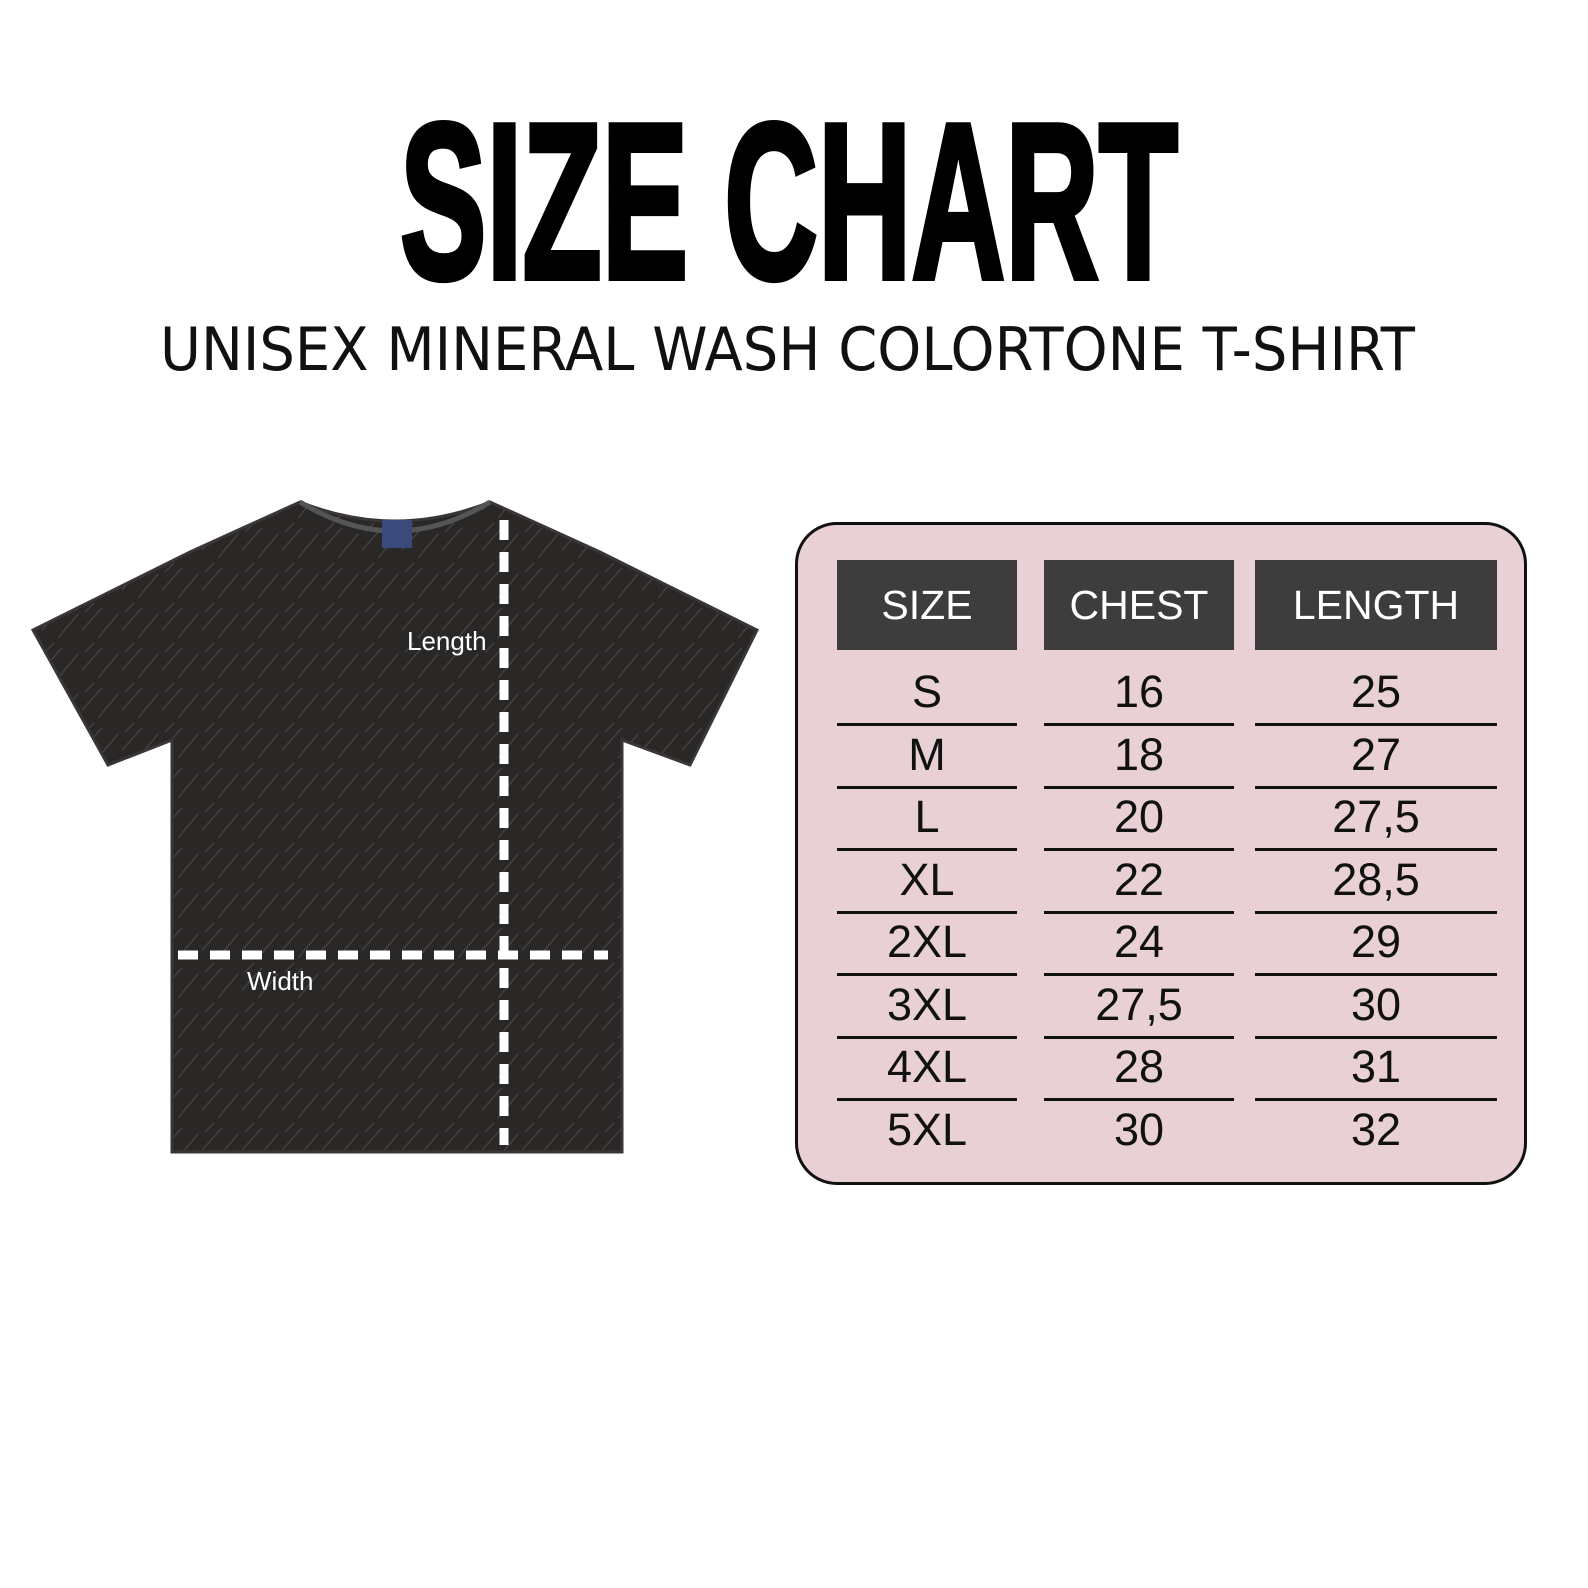 This screenshot has width=1588, height=1588. I want to click on cell-size: XL, so click(927, 879).